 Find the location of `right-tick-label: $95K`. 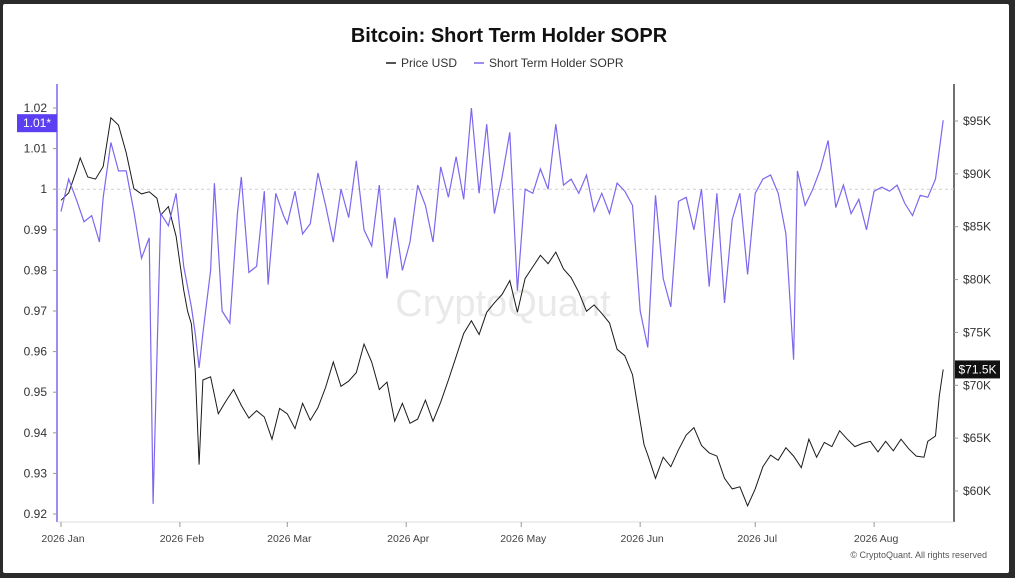

right-tick-label: $95K is located at coordinates (977, 121).